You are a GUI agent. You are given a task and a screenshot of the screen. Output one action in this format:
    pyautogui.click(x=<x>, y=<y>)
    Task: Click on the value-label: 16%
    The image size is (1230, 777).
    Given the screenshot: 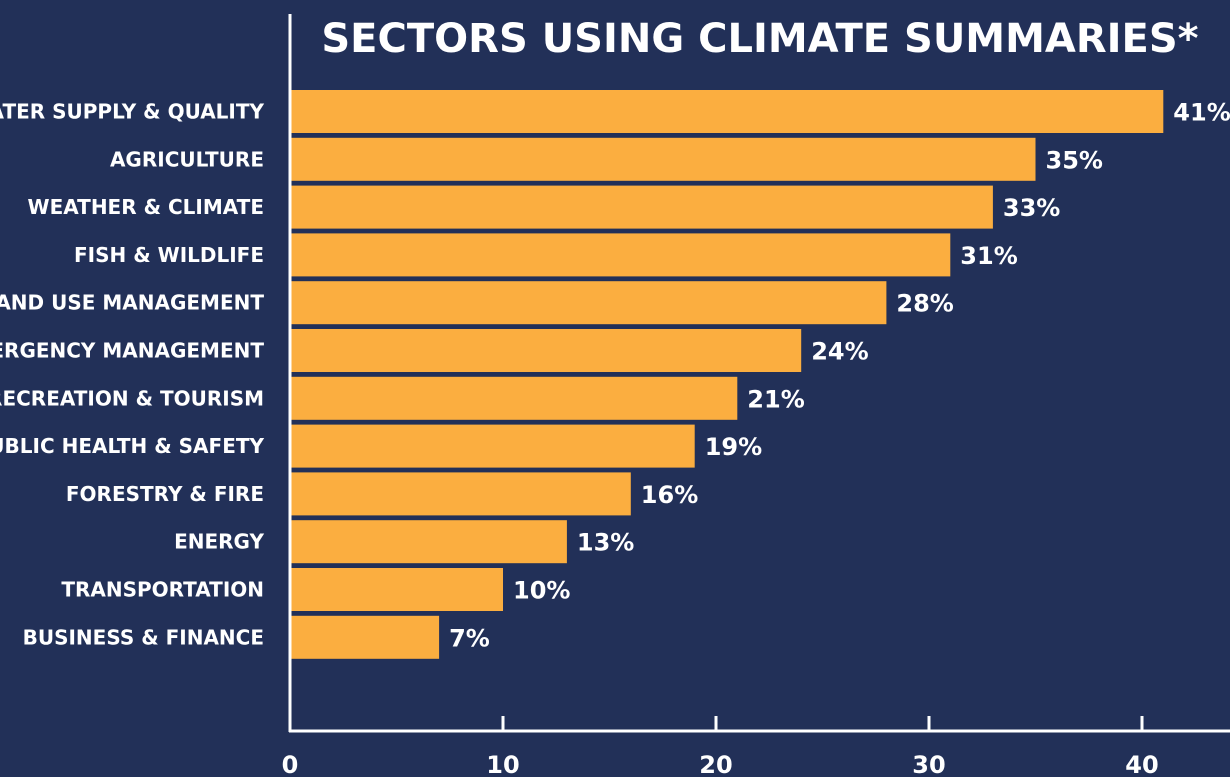 What is the action you would take?
    pyautogui.click(x=669, y=495)
    